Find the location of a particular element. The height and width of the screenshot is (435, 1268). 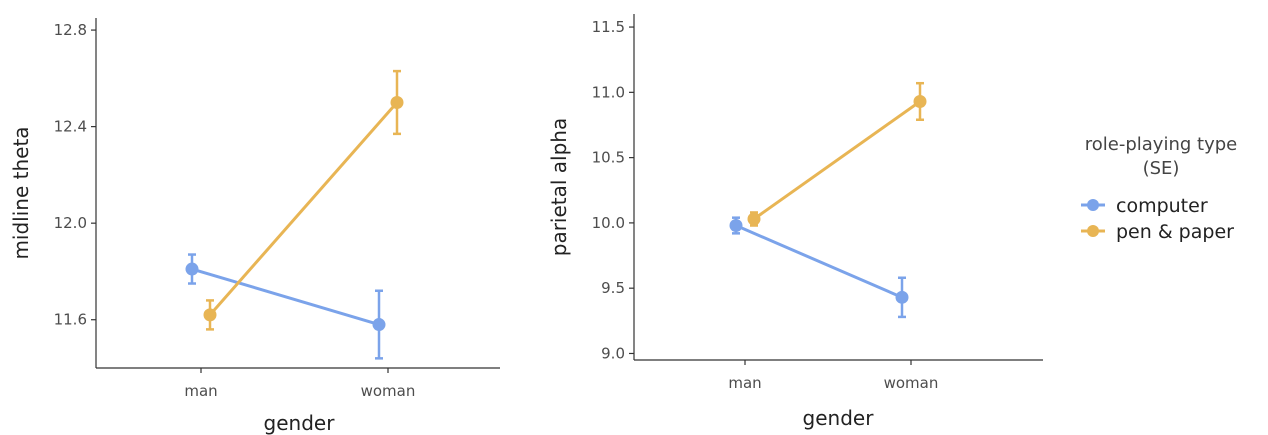

legend-label-pen-paper: pen & paper is located at coordinates (1175, 232).